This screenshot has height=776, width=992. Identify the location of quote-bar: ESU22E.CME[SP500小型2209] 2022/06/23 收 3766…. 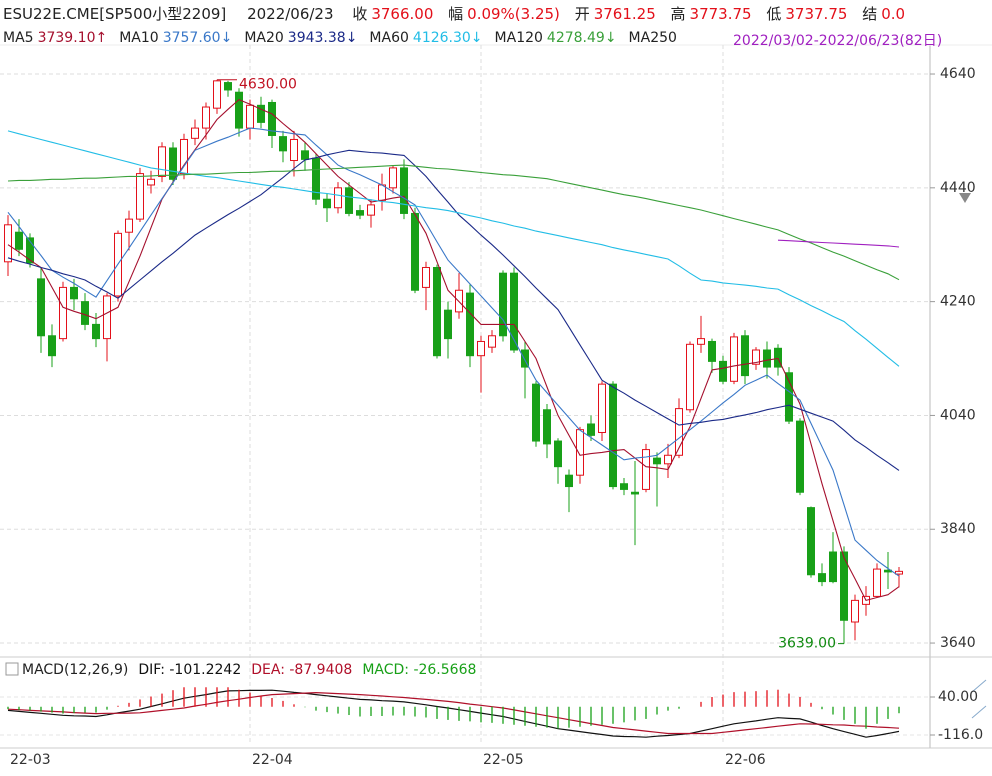
(456, 13).